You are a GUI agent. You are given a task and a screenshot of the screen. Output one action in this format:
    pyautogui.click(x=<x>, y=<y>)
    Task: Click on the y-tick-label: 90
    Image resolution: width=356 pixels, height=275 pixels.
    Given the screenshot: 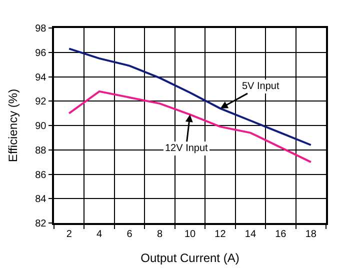 What is the action you would take?
    pyautogui.click(x=41, y=126)
    